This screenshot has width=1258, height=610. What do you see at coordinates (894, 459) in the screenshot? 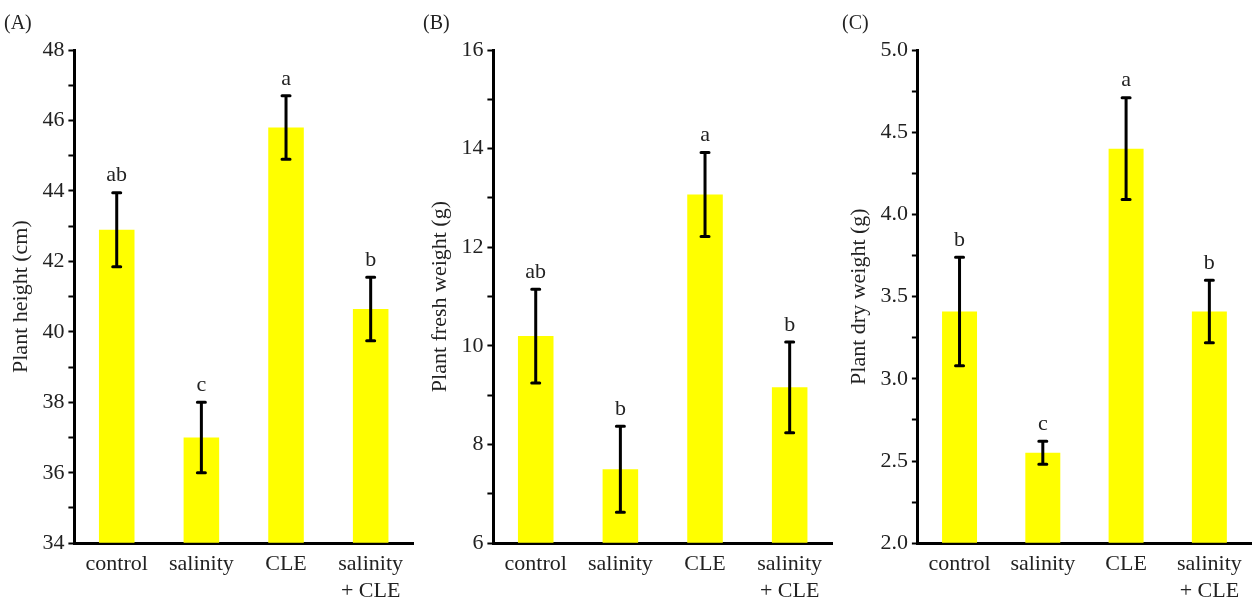
I see `y-tick-label: 2.5` at bounding box center [894, 459].